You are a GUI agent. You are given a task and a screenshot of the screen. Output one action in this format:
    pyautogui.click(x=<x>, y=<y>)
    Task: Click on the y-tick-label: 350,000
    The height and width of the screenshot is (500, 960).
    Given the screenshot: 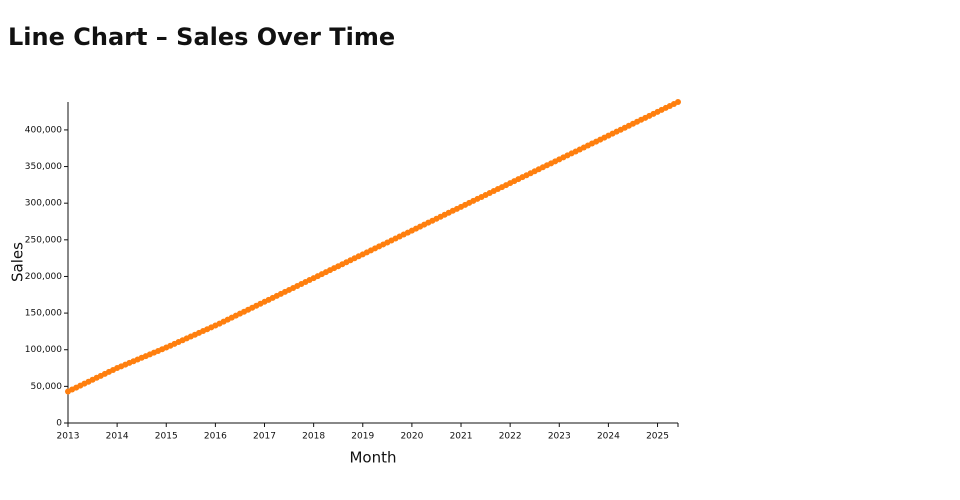 What is the action you would take?
    pyautogui.click(x=43, y=167)
    